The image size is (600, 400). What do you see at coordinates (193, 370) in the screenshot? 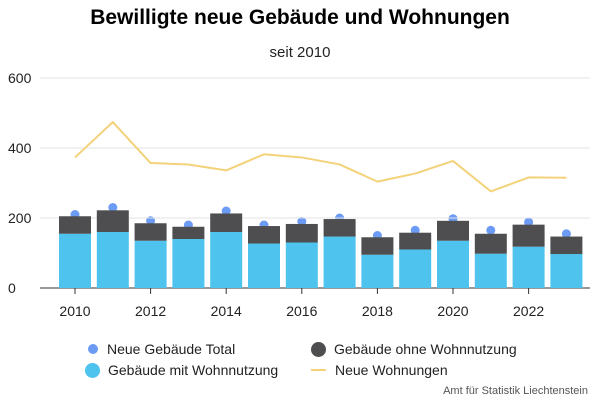
I see `legend-label-mit: Gebäude mit Wohnnutzung` at bounding box center [193, 370].